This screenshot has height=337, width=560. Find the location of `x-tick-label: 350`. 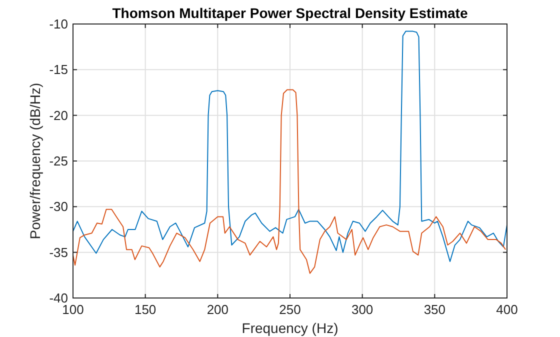

x-tick-label: 350 is located at coordinates (435, 309).